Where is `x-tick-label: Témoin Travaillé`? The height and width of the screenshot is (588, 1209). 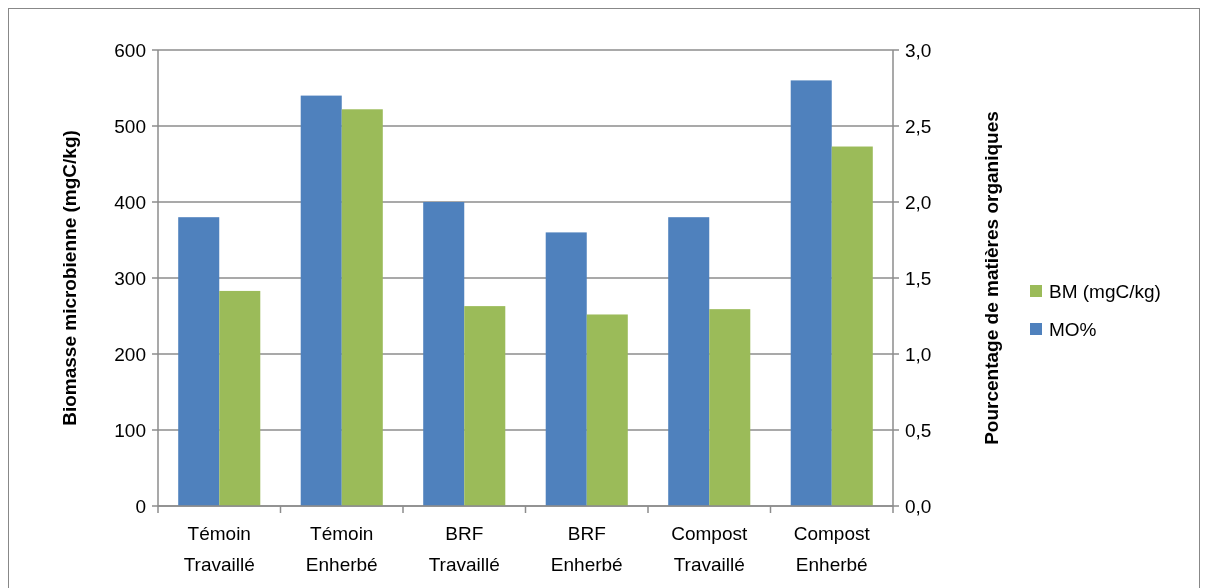
x-tick-label: Témoin Travaillé is located at coordinates (219, 549).